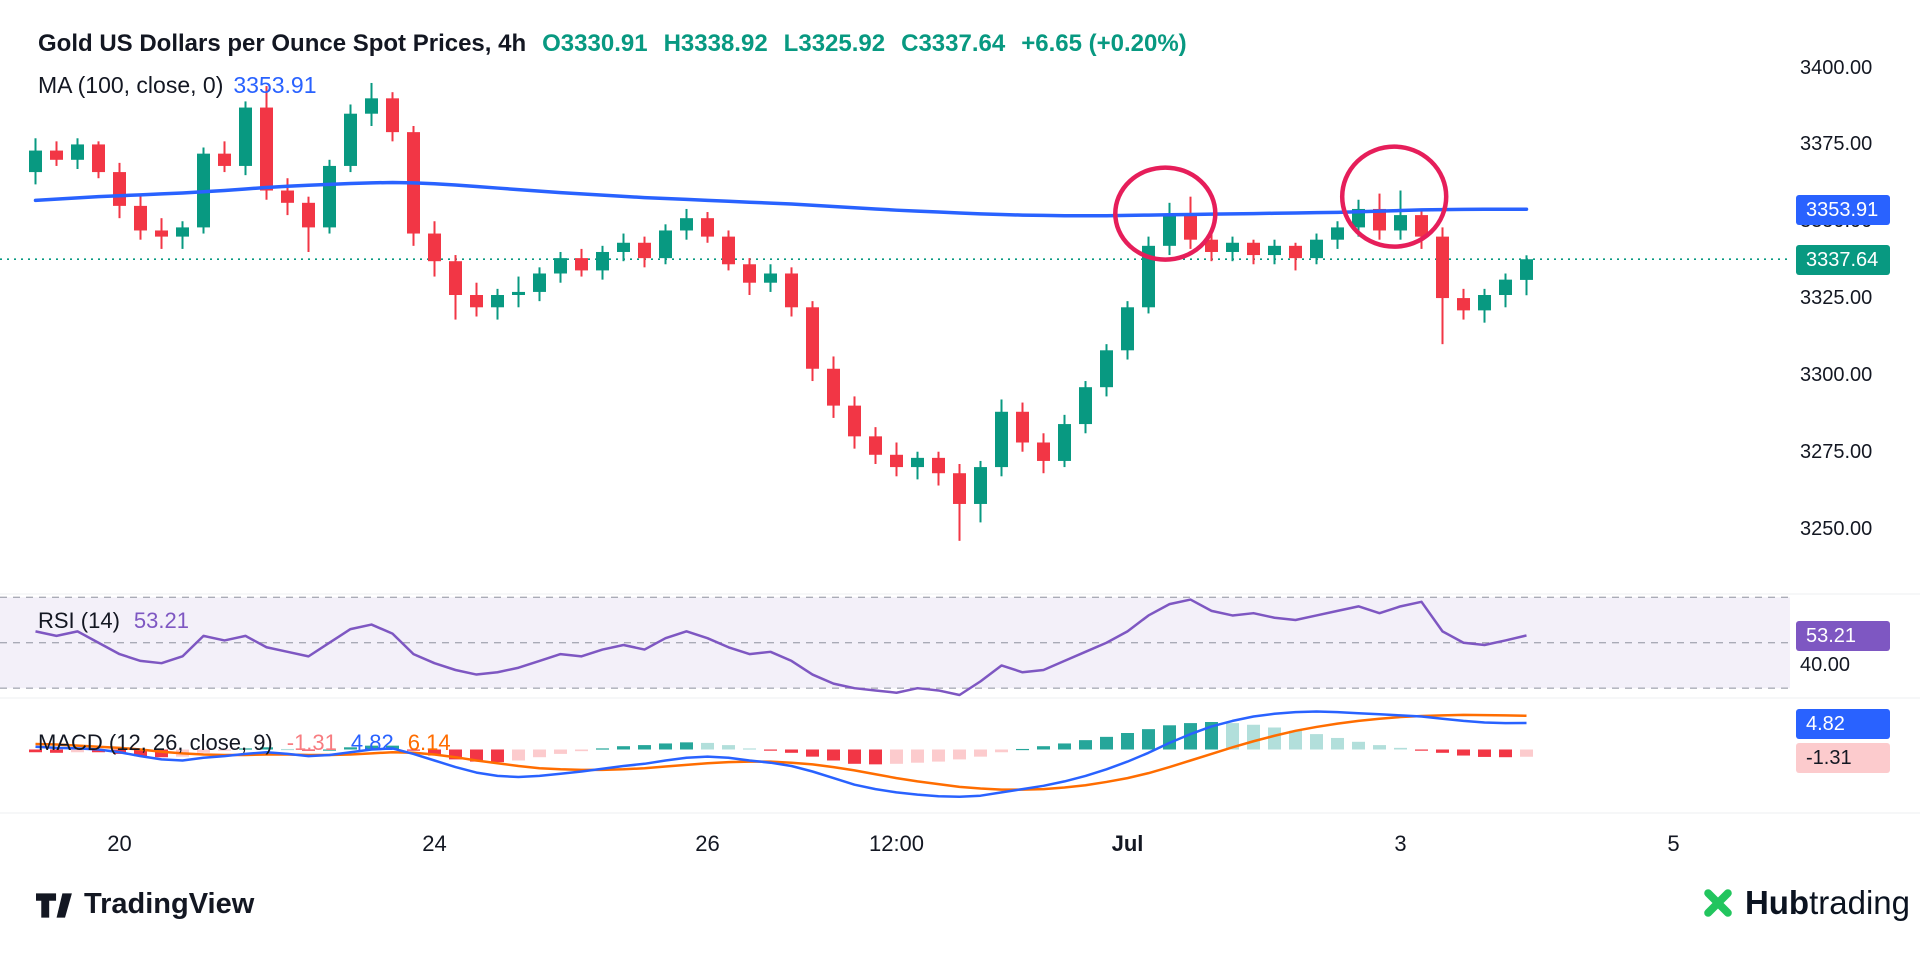 Image resolution: width=1920 pixels, height=954 pixels. Describe the element at coordinates (1843, 210) in the screenshot. I see `ma-price-badge: 3353.91` at that location.